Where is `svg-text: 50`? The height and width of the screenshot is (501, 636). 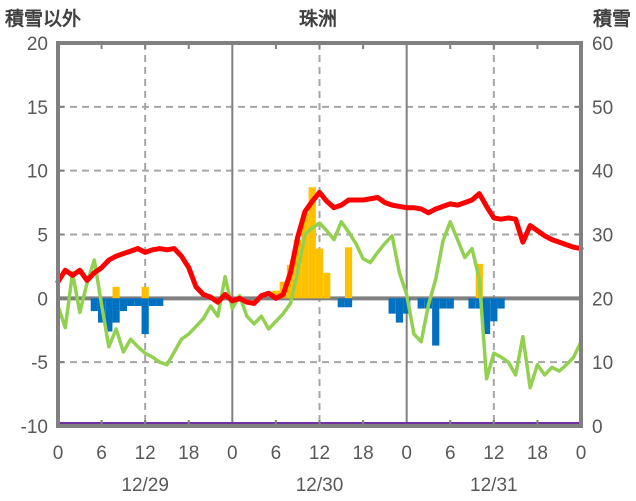
svg-text: 50 is located at coordinates (602, 108).